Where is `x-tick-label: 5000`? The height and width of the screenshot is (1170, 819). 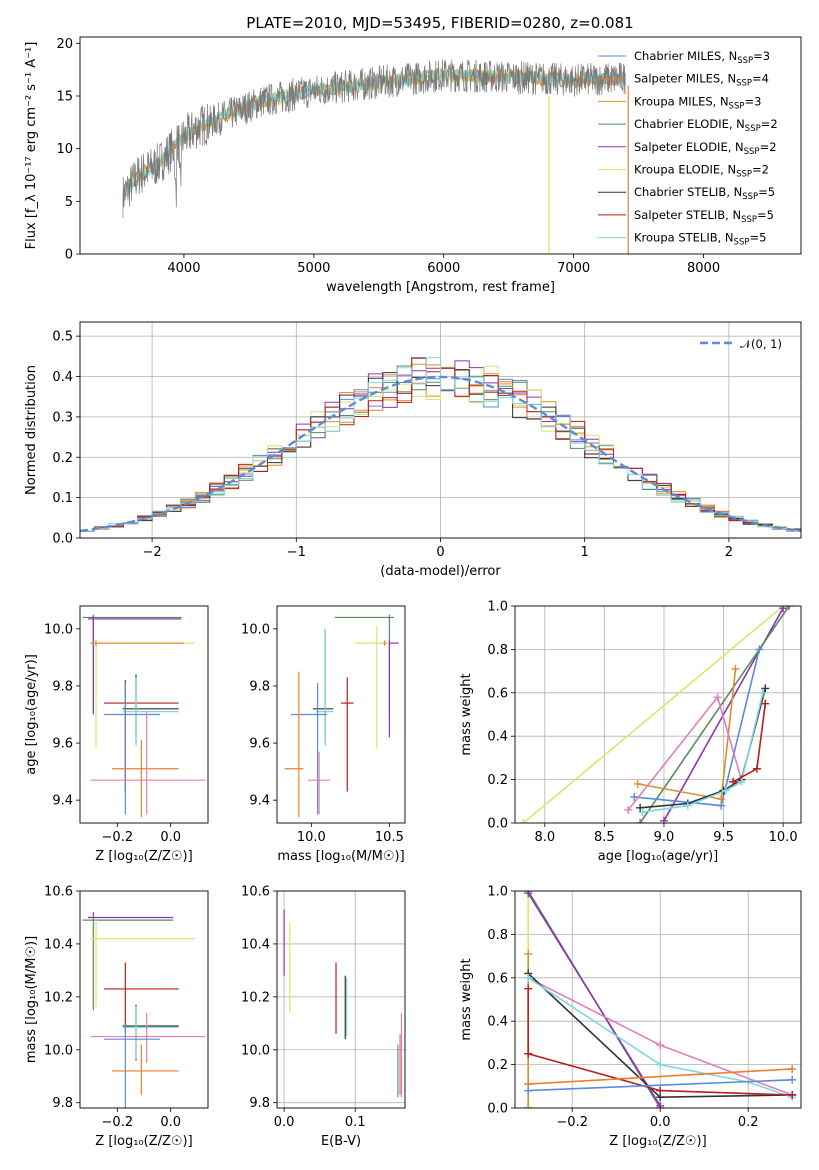 x-tick-label: 5000 is located at coordinates (313, 268).